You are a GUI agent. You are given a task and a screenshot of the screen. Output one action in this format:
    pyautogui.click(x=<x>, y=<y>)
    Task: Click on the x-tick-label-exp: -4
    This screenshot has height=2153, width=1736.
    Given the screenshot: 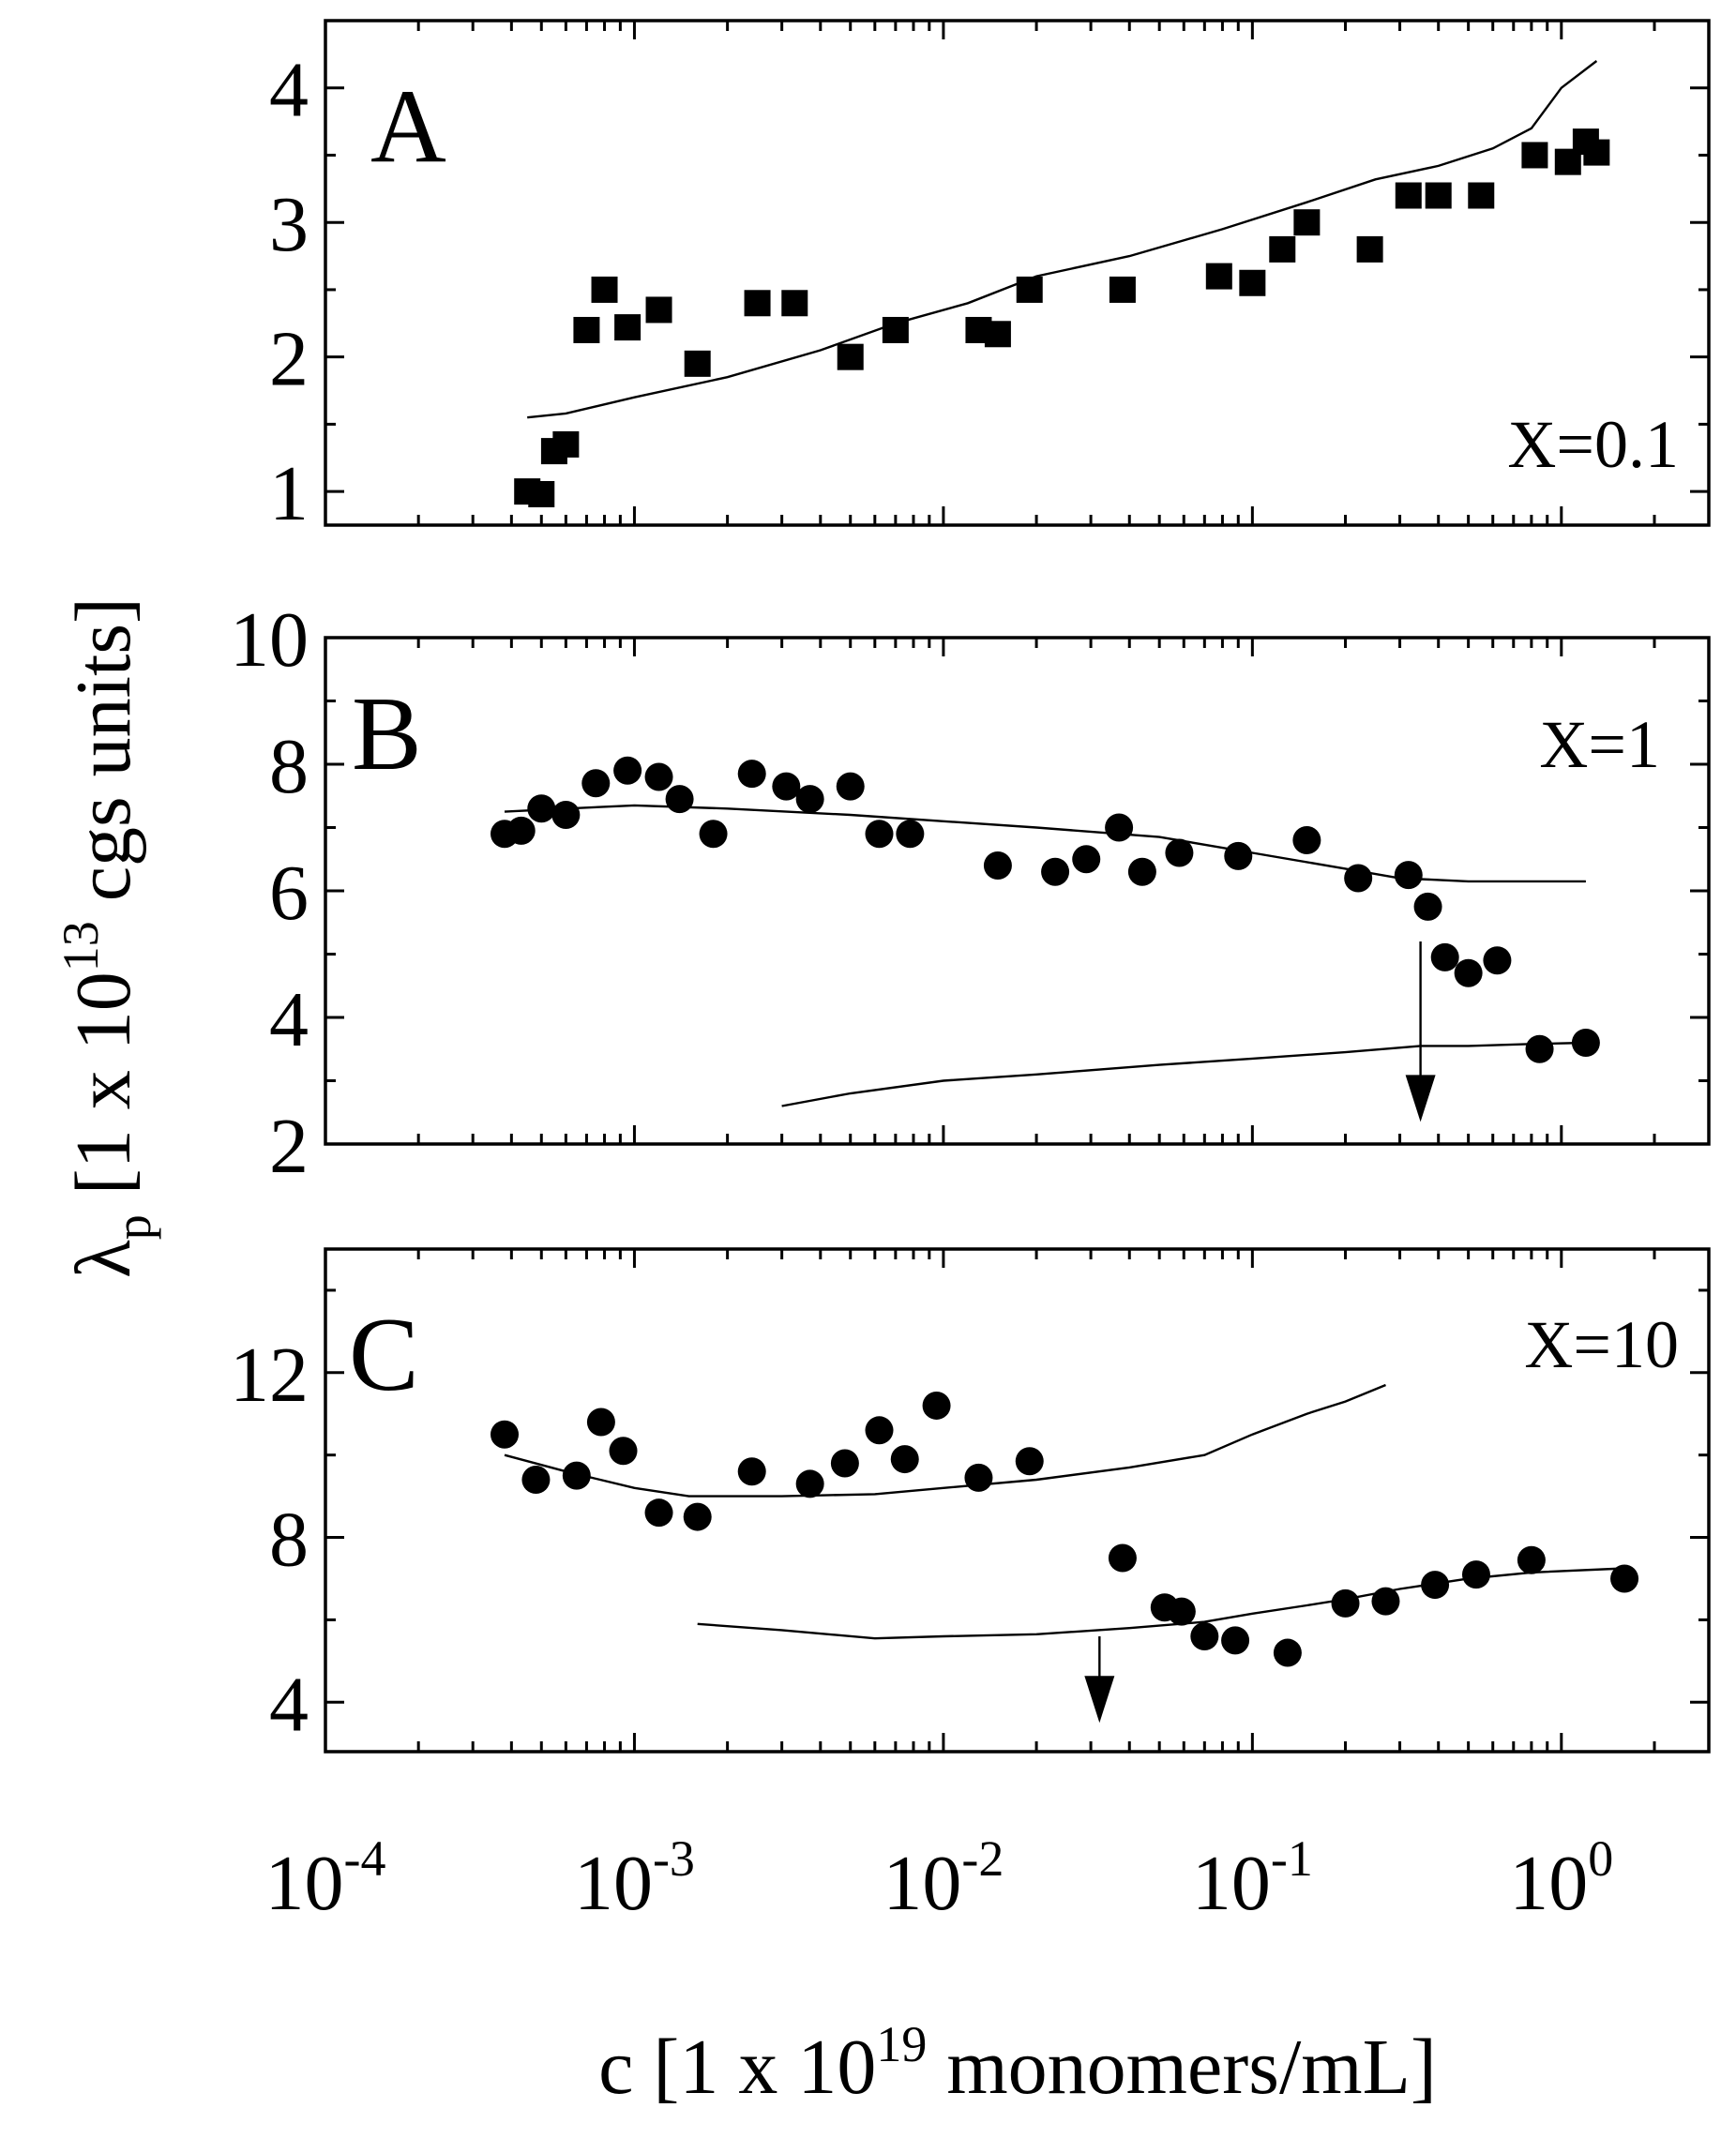 What is the action you would take?
    pyautogui.click(x=365, y=1859)
    